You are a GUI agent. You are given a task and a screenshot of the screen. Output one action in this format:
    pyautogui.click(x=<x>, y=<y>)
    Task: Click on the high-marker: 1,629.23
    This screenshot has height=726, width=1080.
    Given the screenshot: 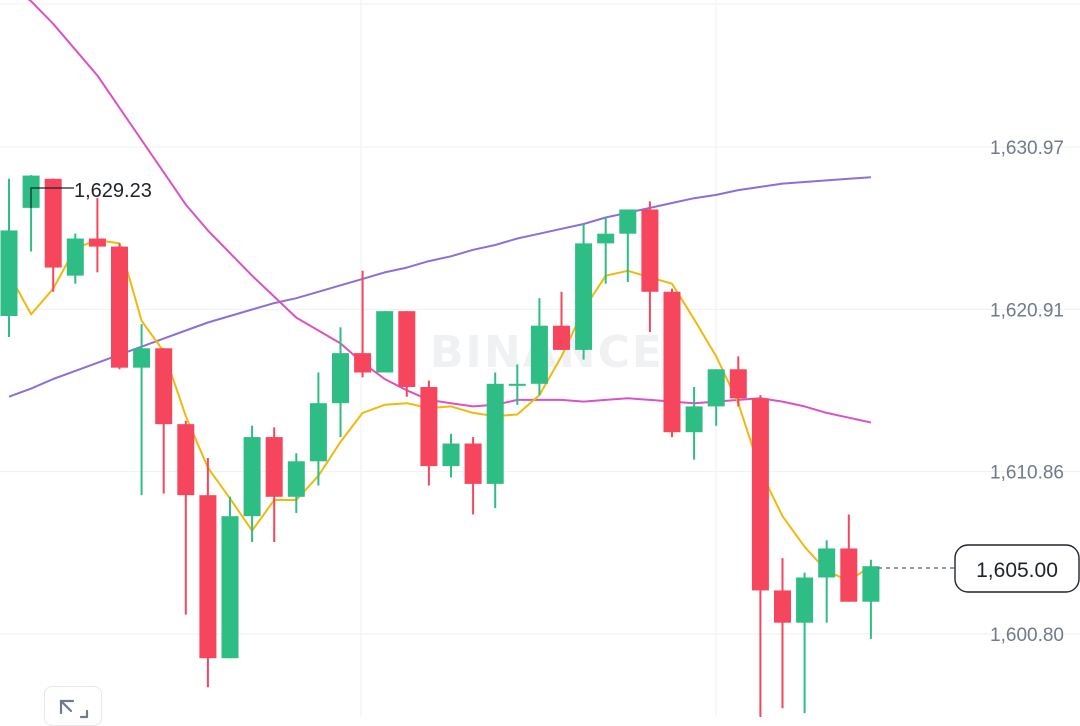 What is the action you would take?
    pyautogui.click(x=91, y=194)
    